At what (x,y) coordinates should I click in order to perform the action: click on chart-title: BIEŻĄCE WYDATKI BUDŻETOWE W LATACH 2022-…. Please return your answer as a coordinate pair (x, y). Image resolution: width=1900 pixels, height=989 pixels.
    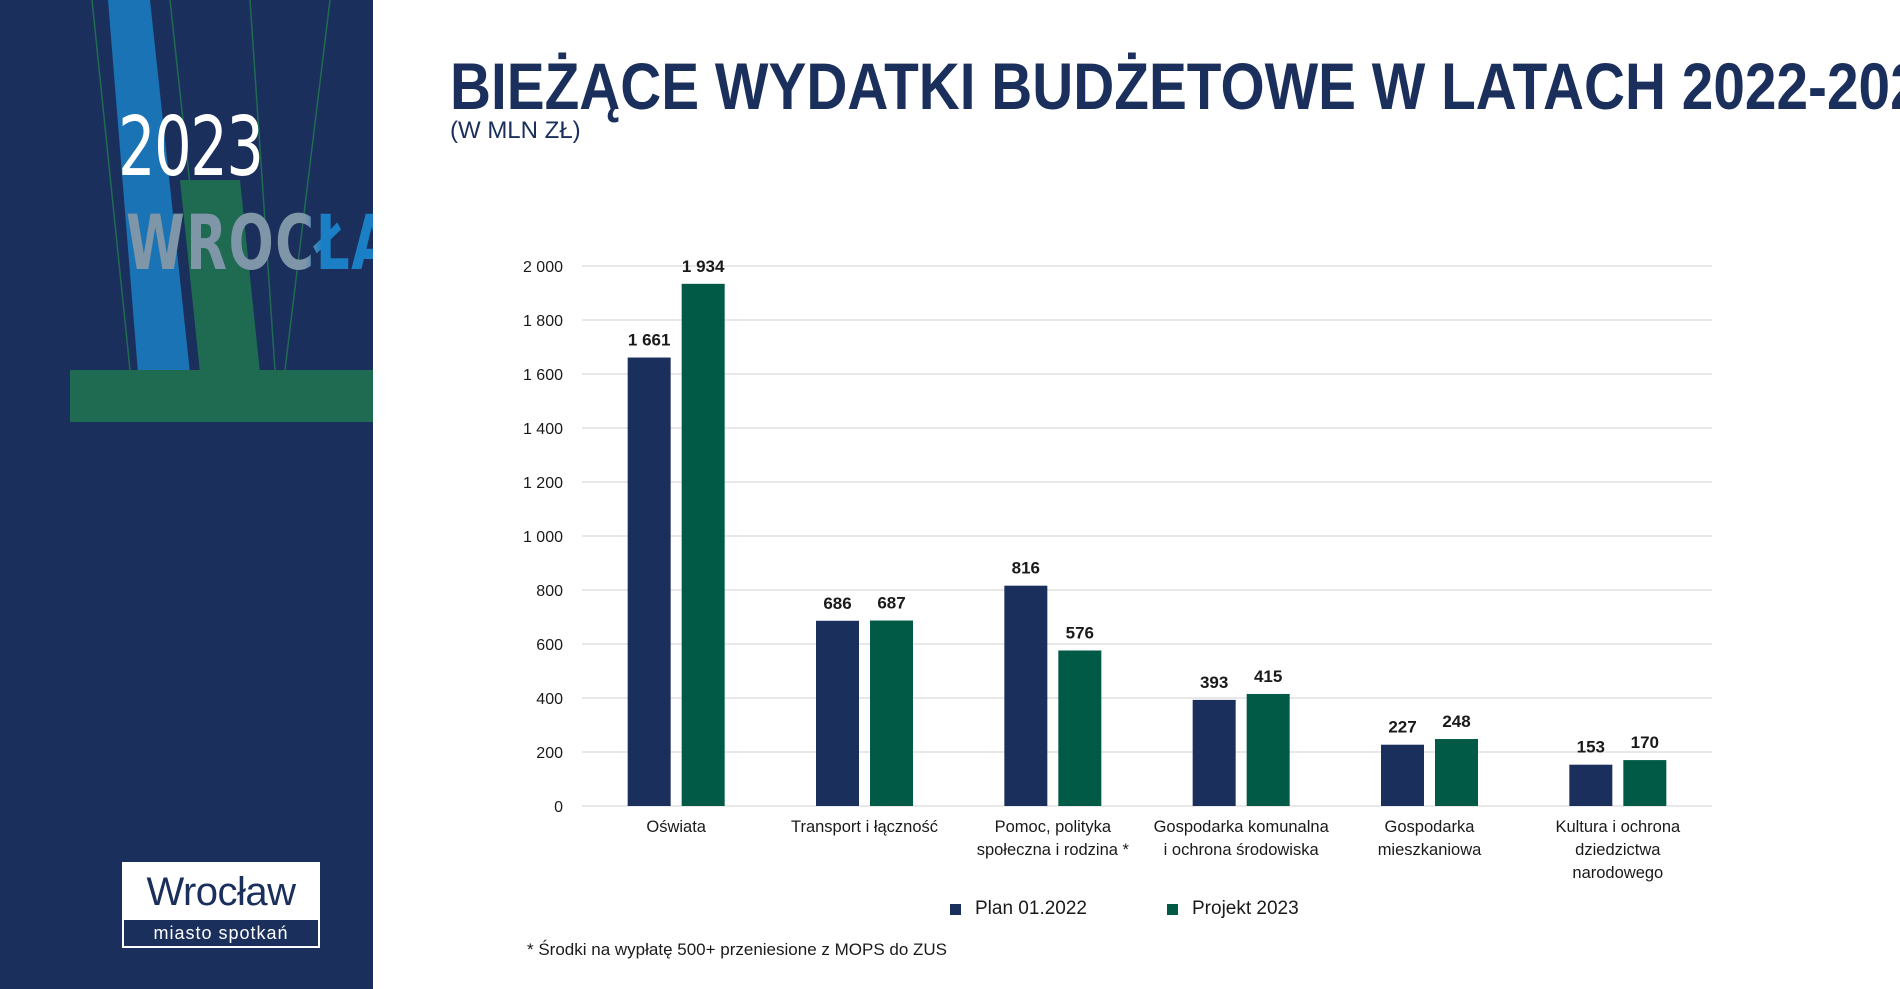
    Looking at the image, I should click on (1175, 86).